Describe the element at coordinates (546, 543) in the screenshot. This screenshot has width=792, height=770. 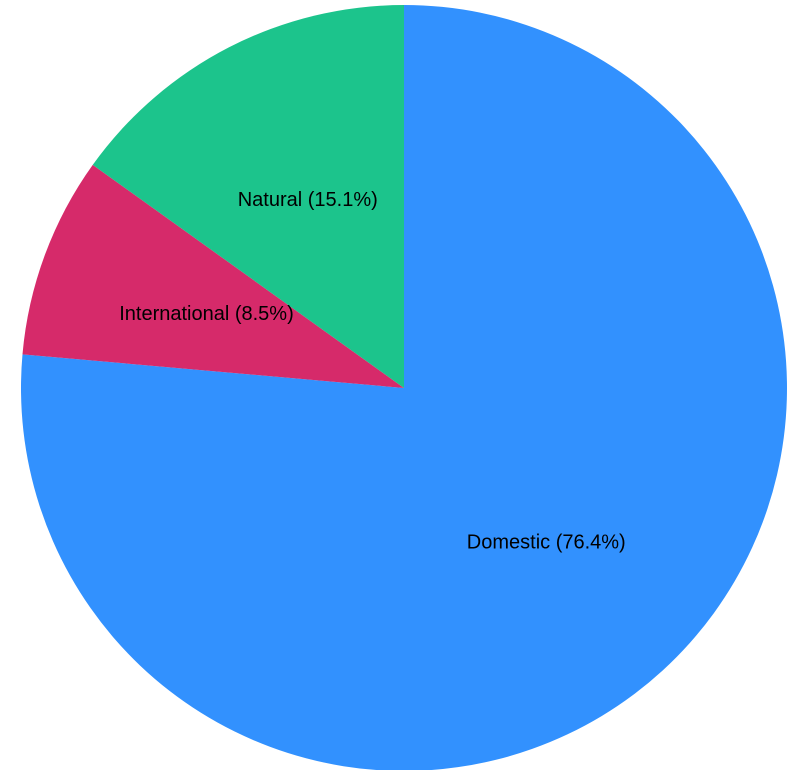
I see `pie-slice-label-0: Domestic (76.4%)` at that location.